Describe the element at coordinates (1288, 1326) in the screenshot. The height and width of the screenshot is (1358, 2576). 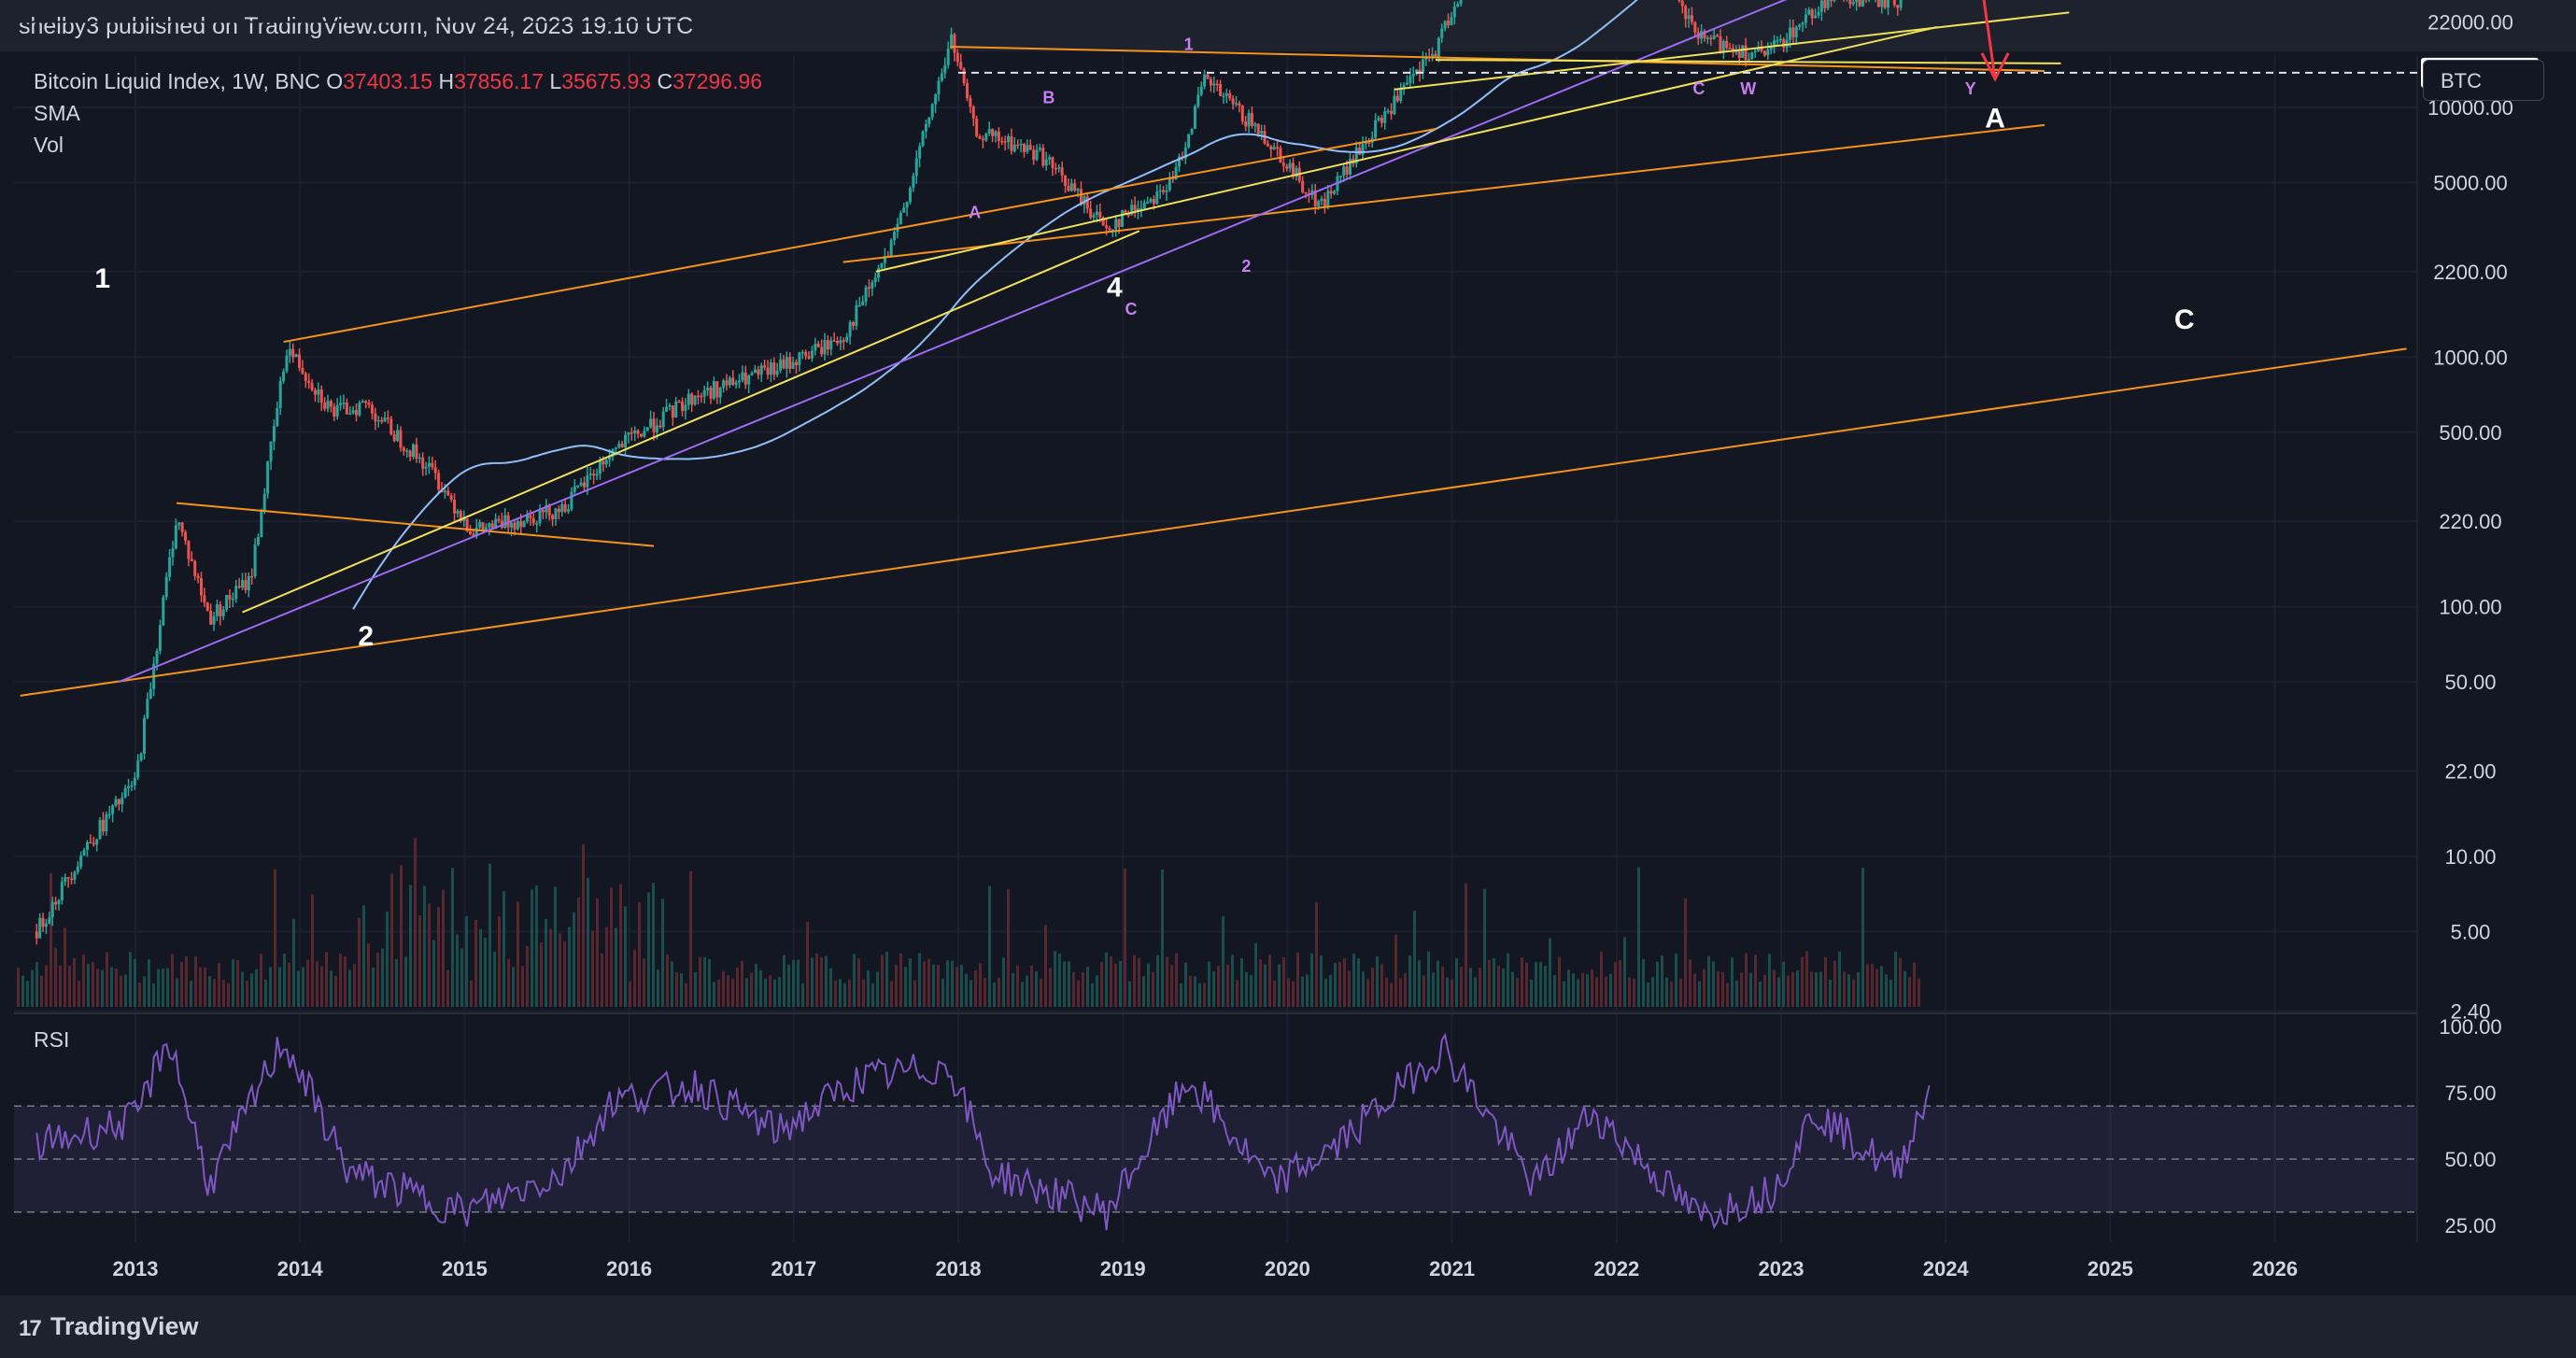
I see `footer-bar: 17 TradingView` at that location.